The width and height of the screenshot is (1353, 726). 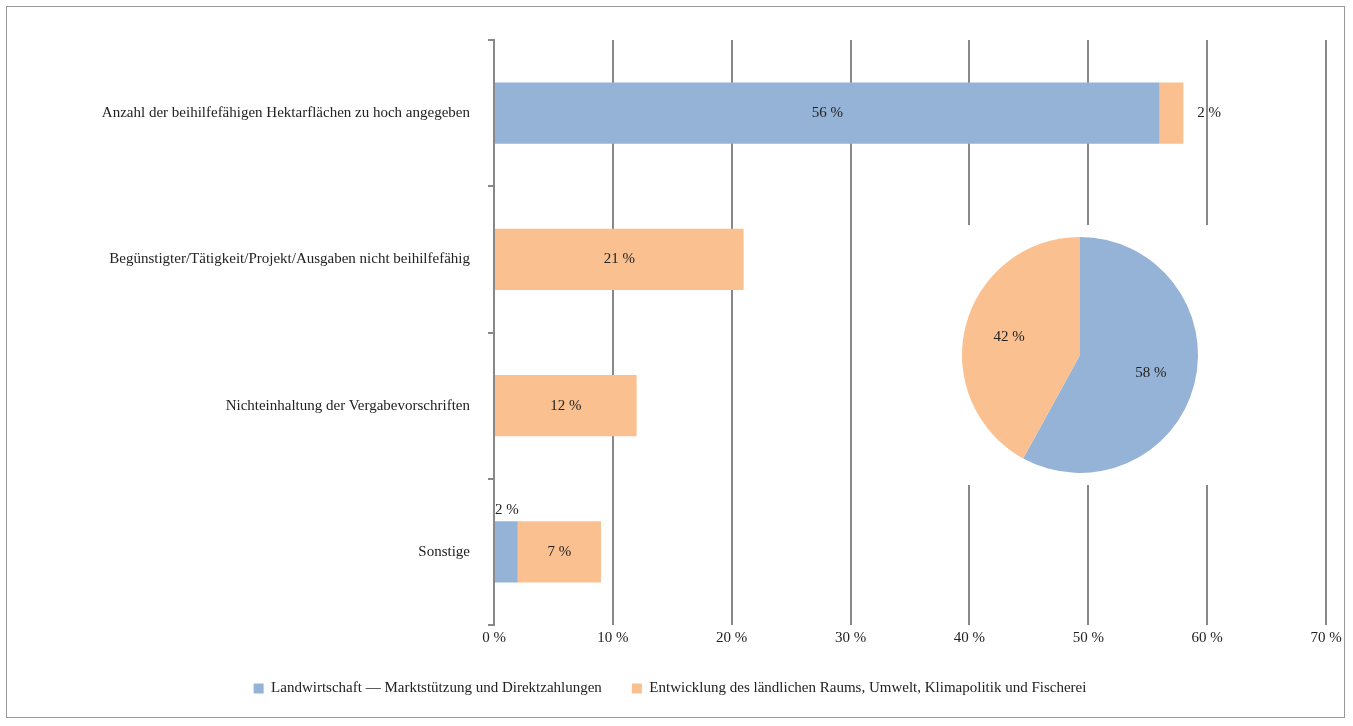 What do you see at coordinates (437, 687) in the screenshot?
I see `legend-label: Landwirtschaft — Marktstützung und Direktzahlungen` at bounding box center [437, 687].